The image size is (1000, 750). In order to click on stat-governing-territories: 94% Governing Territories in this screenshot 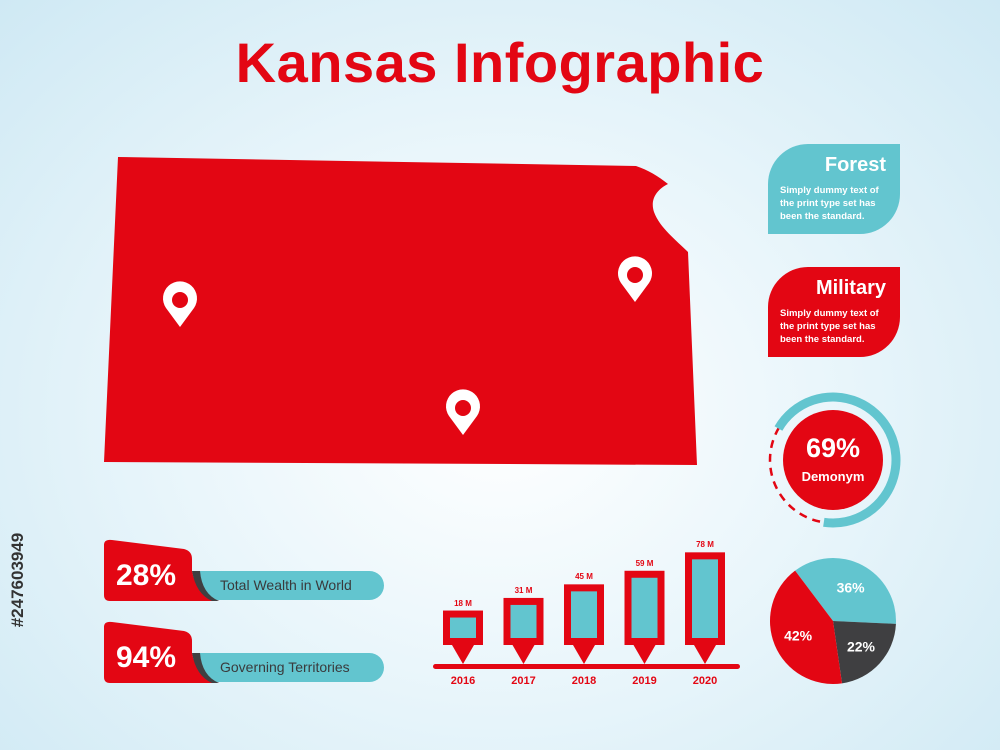, I will do `click(249, 653)`.